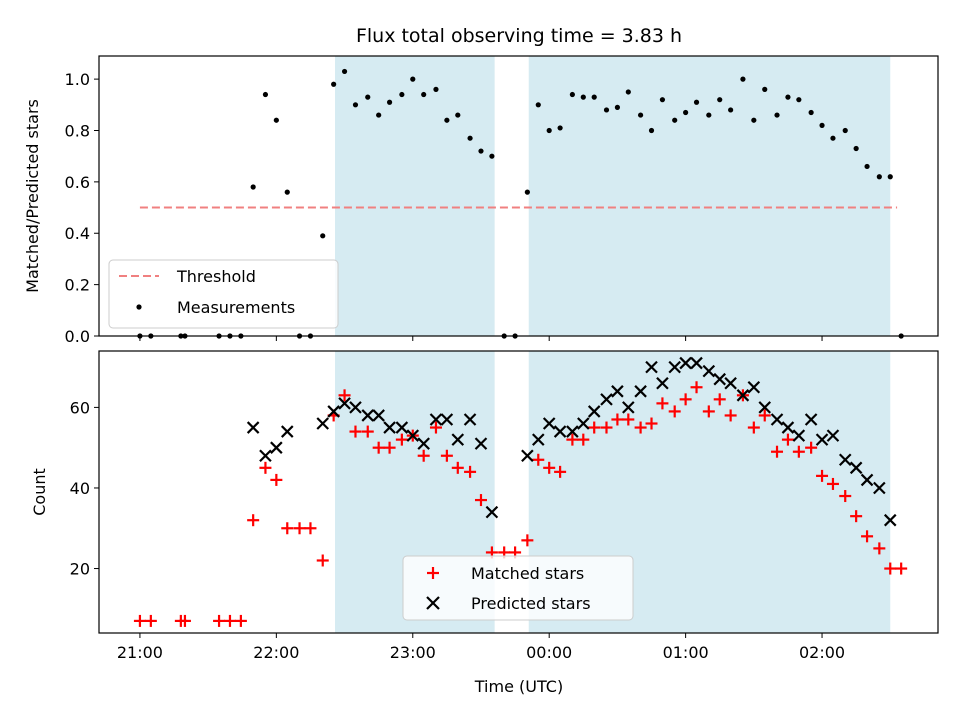 The height and width of the screenshot is (724, 960). I want to click on bottom-legend-box, so click(518, 588).